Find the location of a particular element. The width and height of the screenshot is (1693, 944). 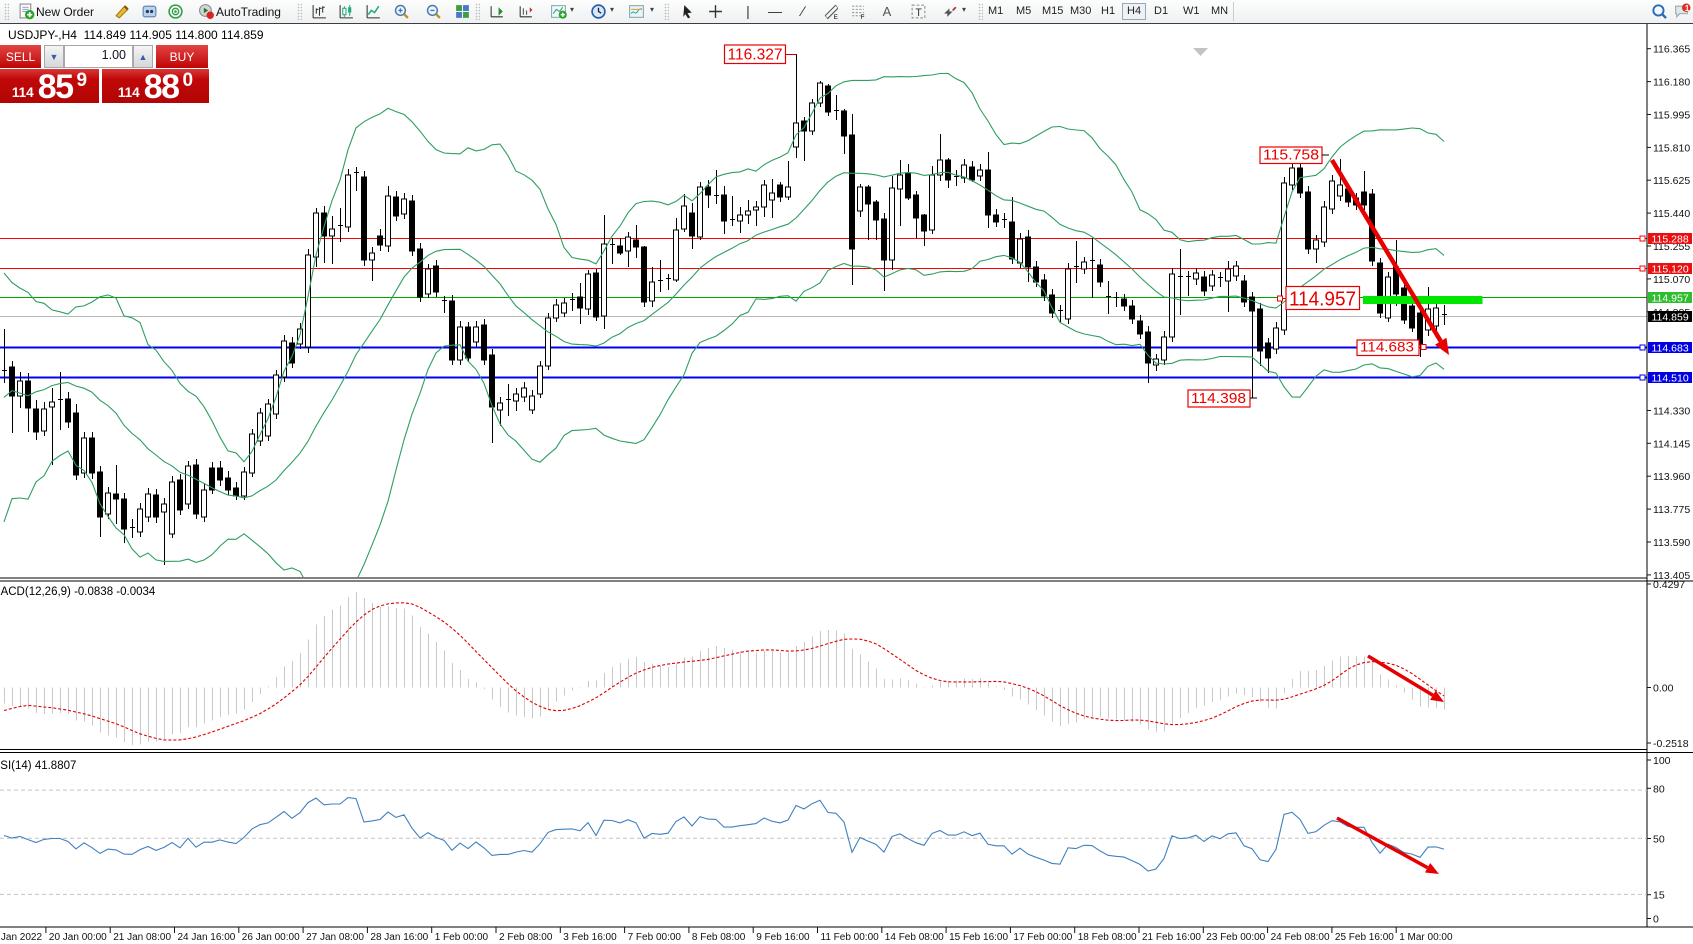

svg-text: 113.775 is located at coordinates (1671, 510).